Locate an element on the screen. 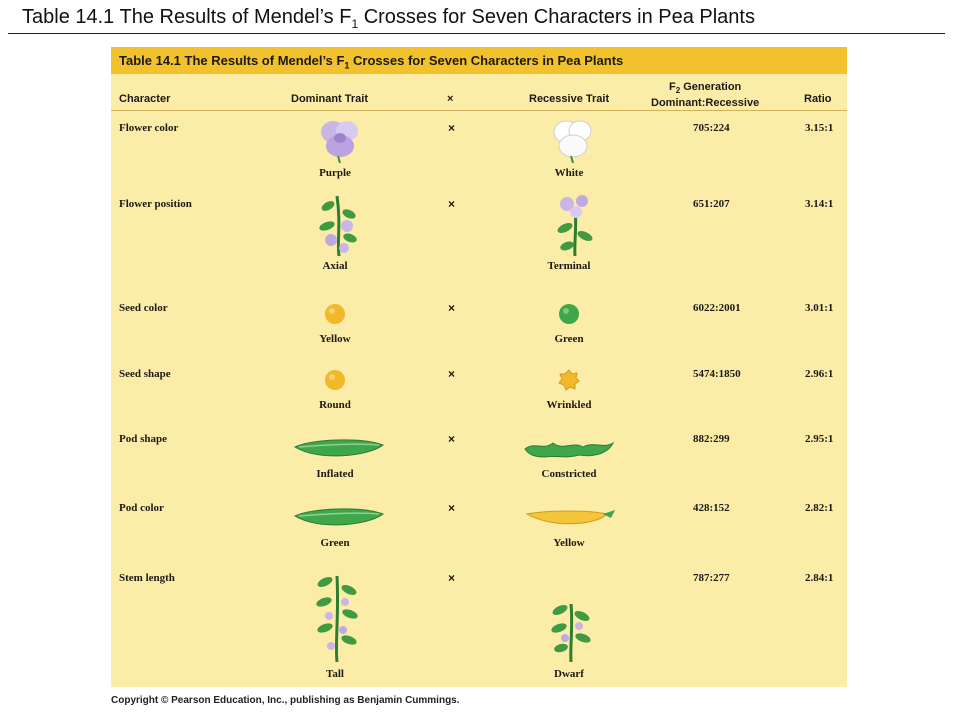 The height and width of the screenshot is (720, 960). row-character: Flower position is located at coordinates (155, 204).